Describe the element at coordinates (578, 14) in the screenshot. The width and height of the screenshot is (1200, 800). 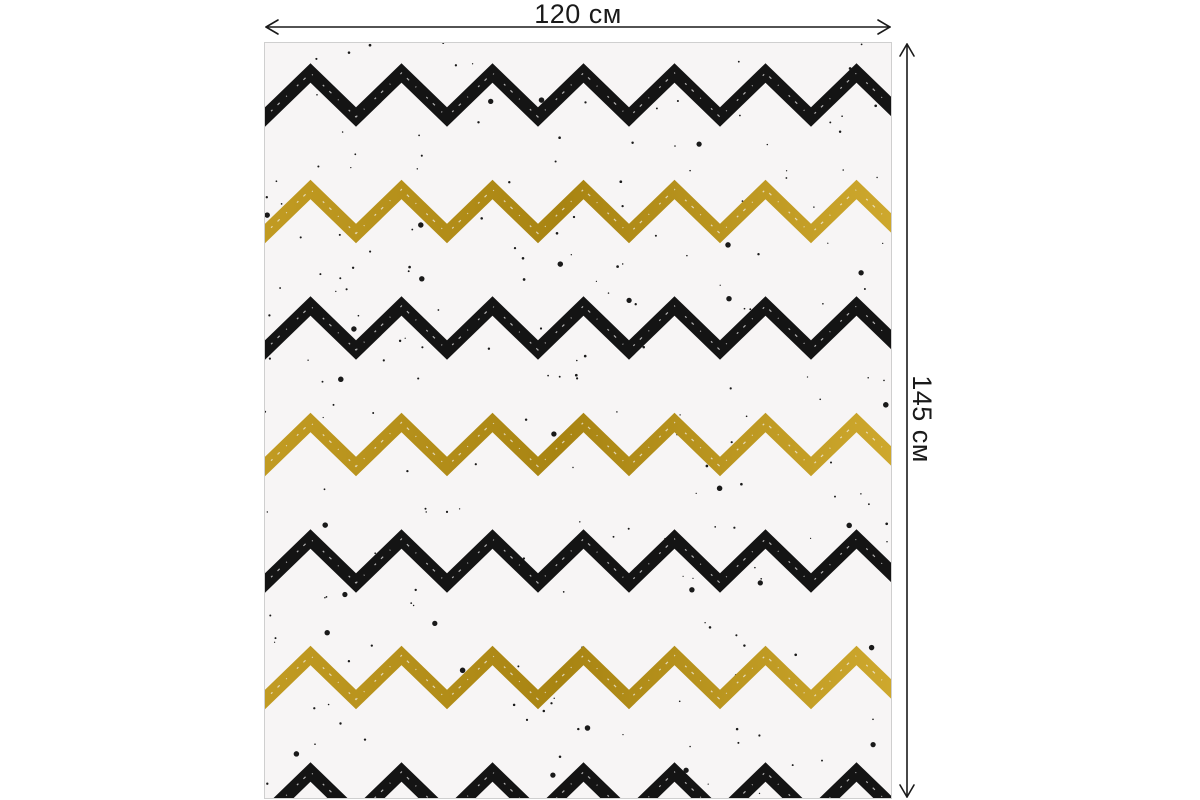
I see `width-label: 120 см` at that location.